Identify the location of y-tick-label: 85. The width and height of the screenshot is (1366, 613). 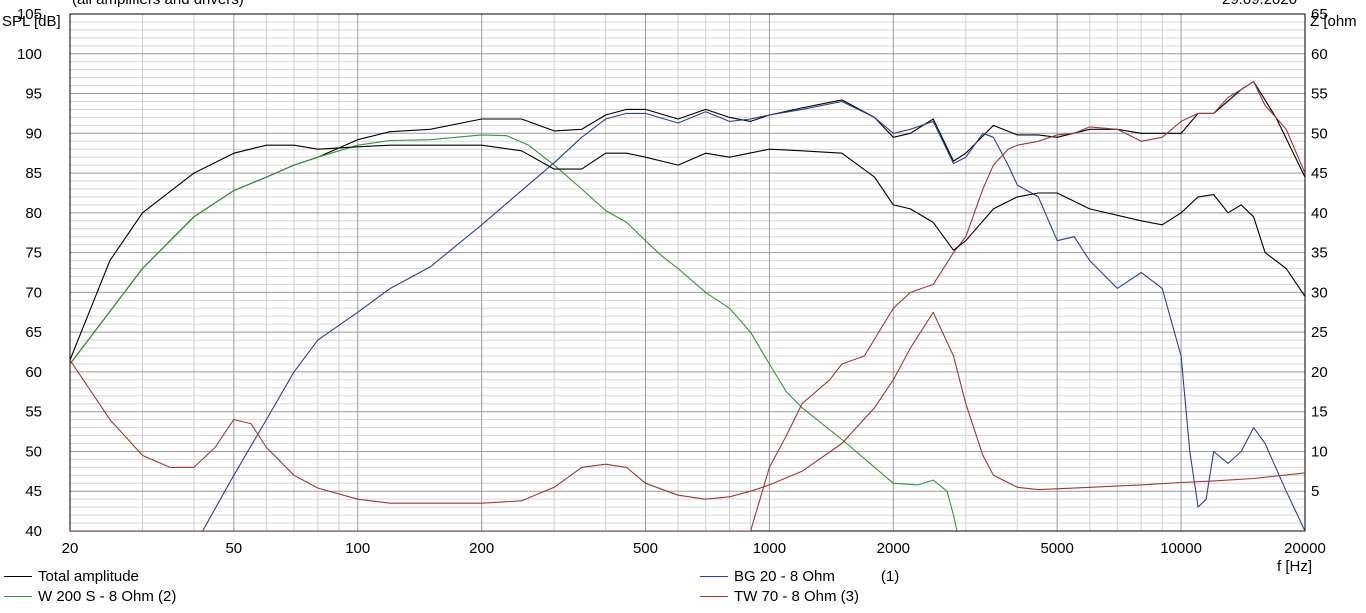
(33, 173).